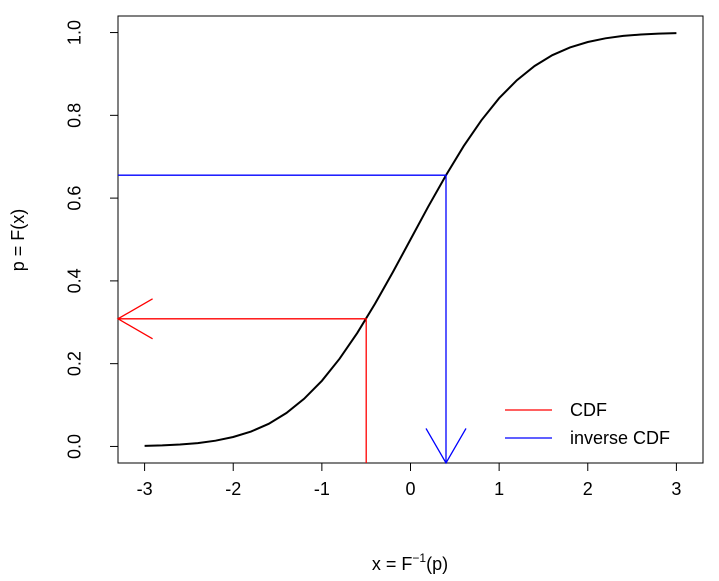  What do you see at coordinates (74, 115) in the screenshot?
I see `y-tick-label: 0.8` at bounding box center [74, 115].